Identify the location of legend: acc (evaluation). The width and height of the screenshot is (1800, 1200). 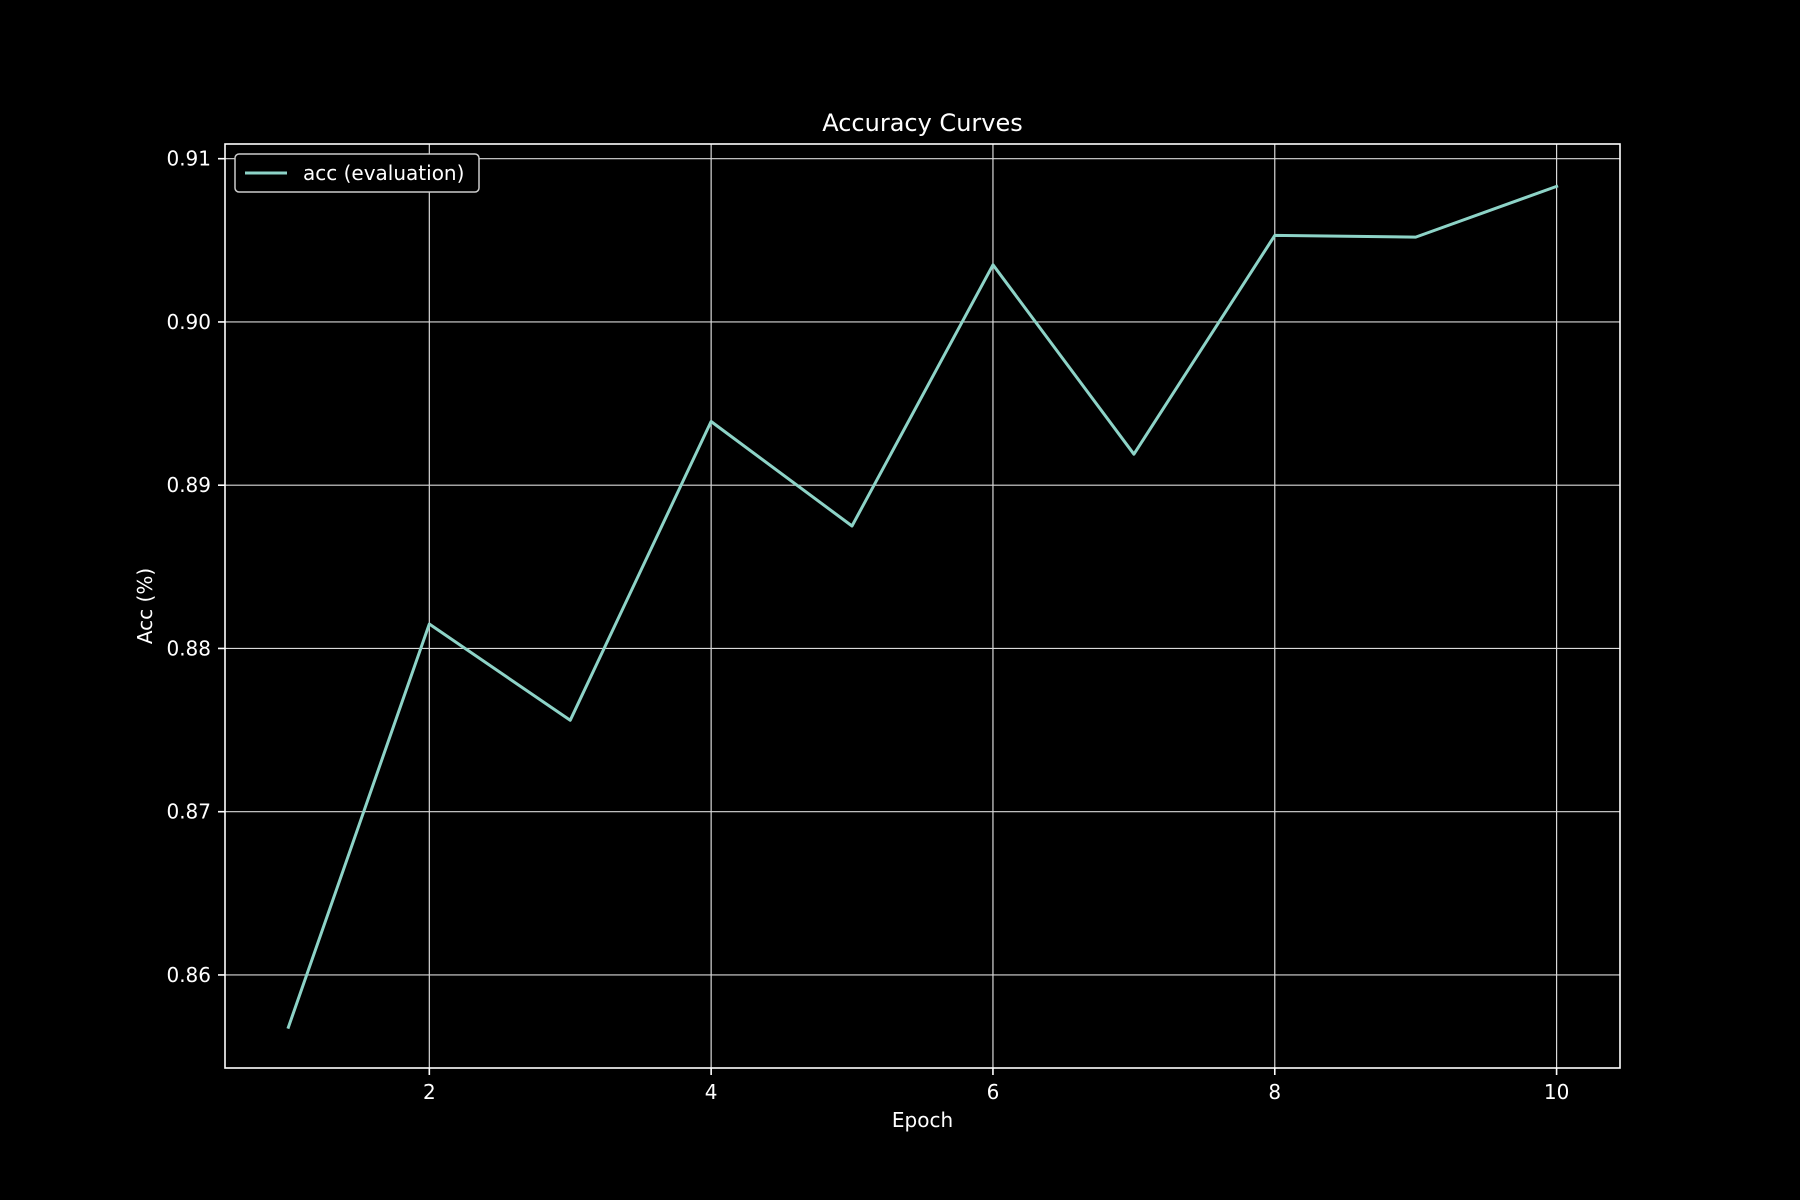
(357, 173).